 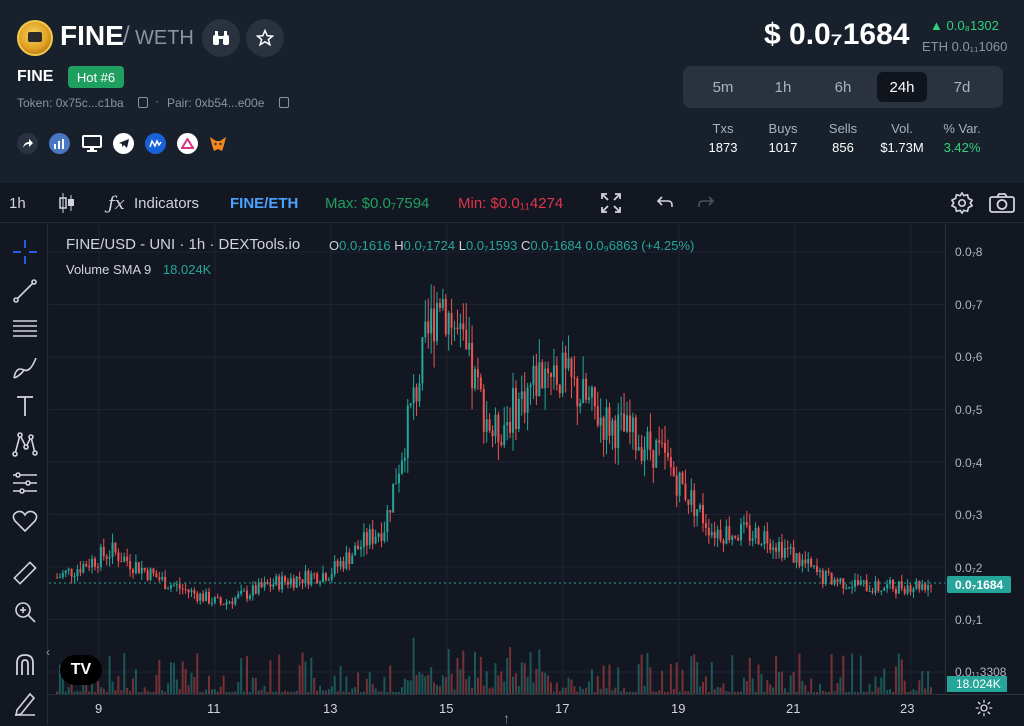 I want to click on copy-token-icon, so click(x=143, y=102).